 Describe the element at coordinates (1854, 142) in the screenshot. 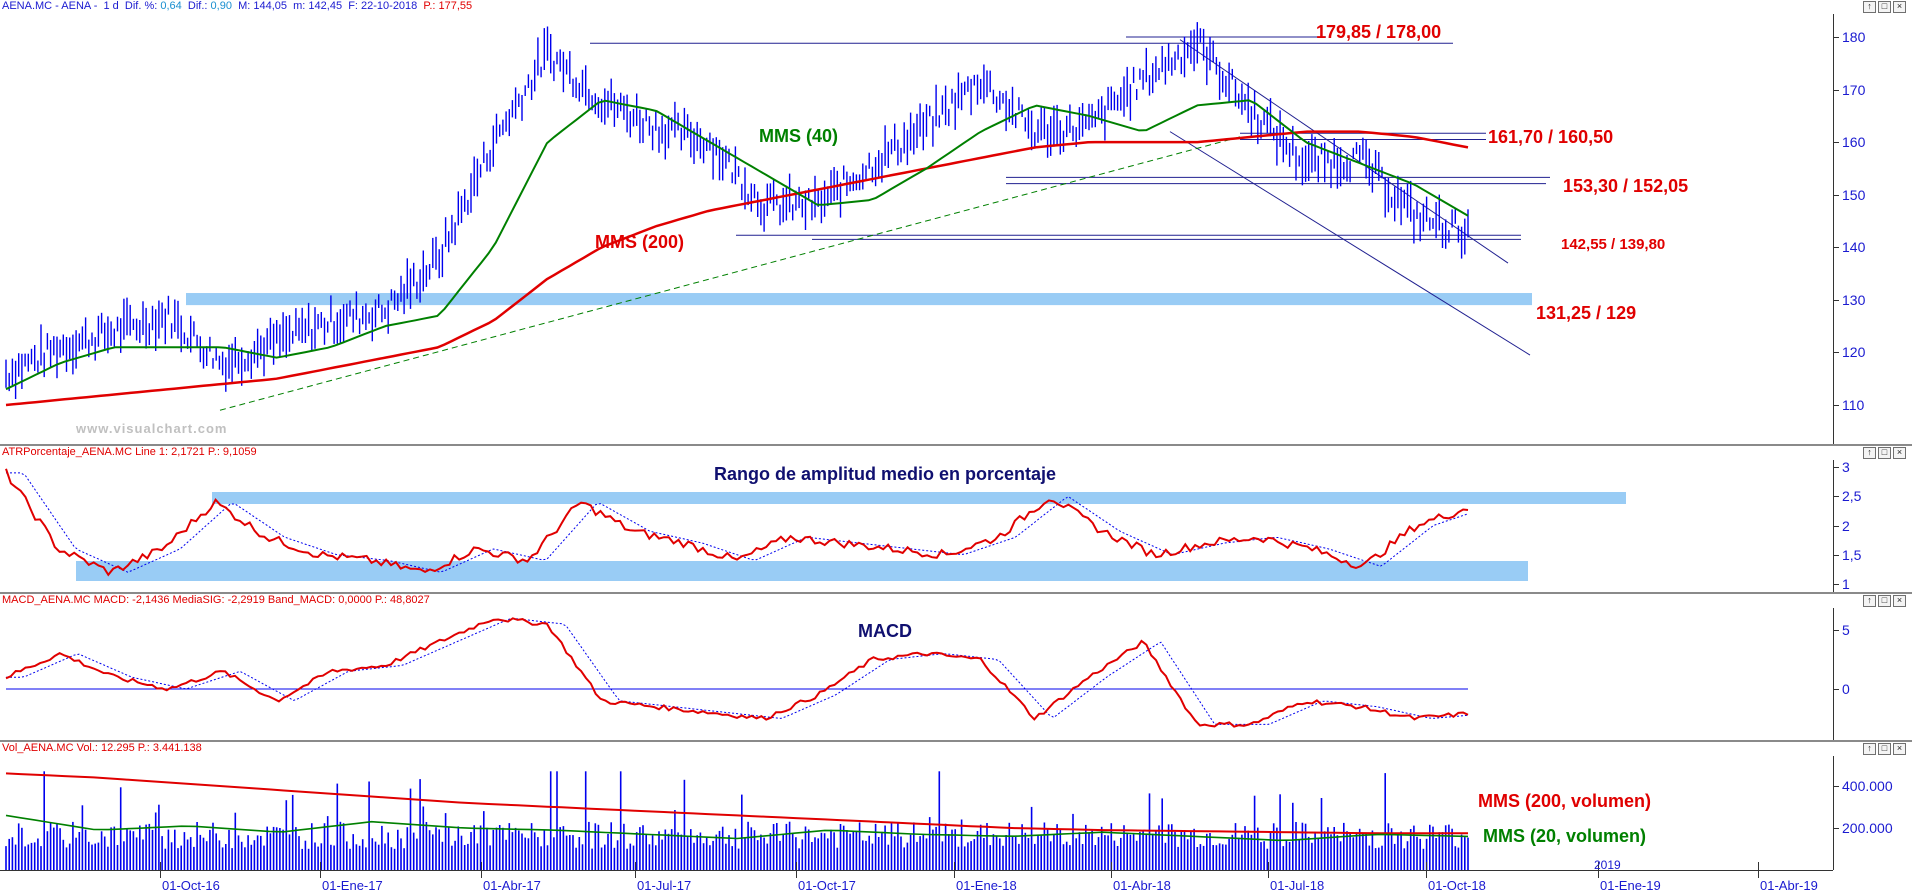

I see `price-tick-label: 160` at that location.